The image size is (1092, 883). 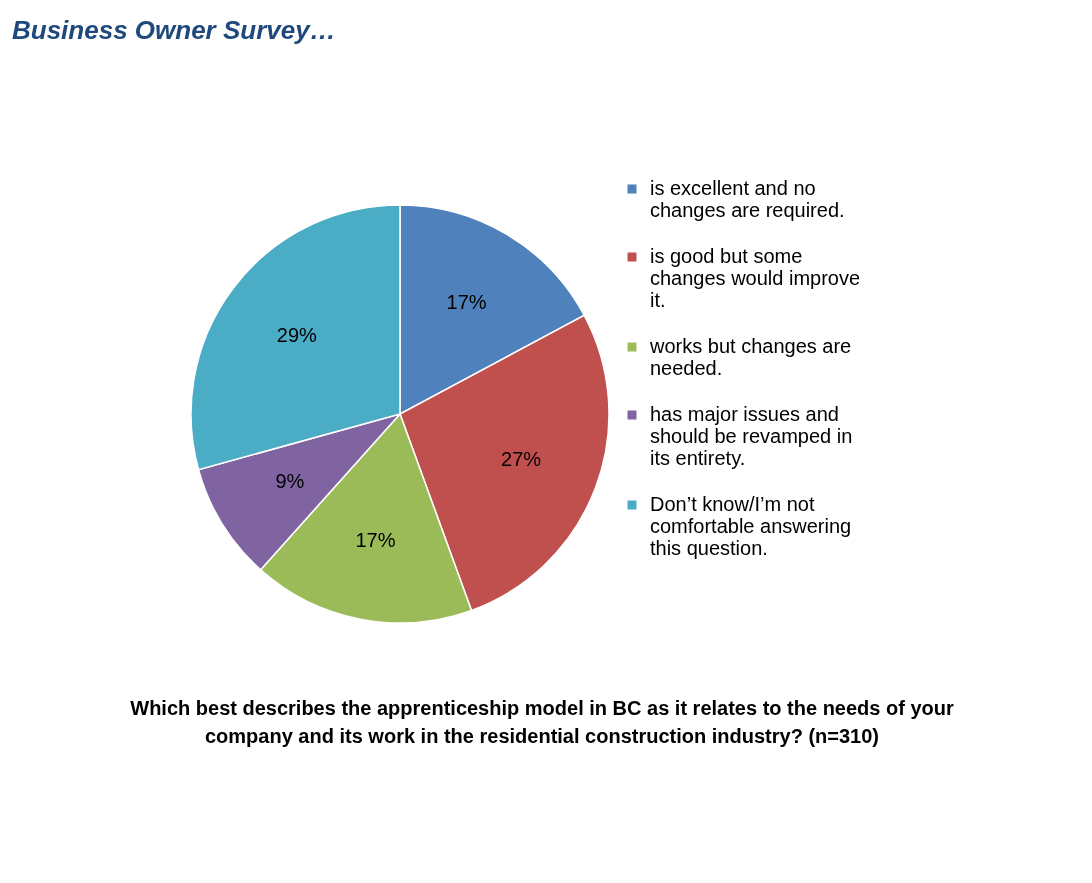 I want to click on text: Which best describes the apprenticeship model in BC as it relates to the needs of your company and its work in the residential construction industry? (n=310), so click(x=542, y=722).